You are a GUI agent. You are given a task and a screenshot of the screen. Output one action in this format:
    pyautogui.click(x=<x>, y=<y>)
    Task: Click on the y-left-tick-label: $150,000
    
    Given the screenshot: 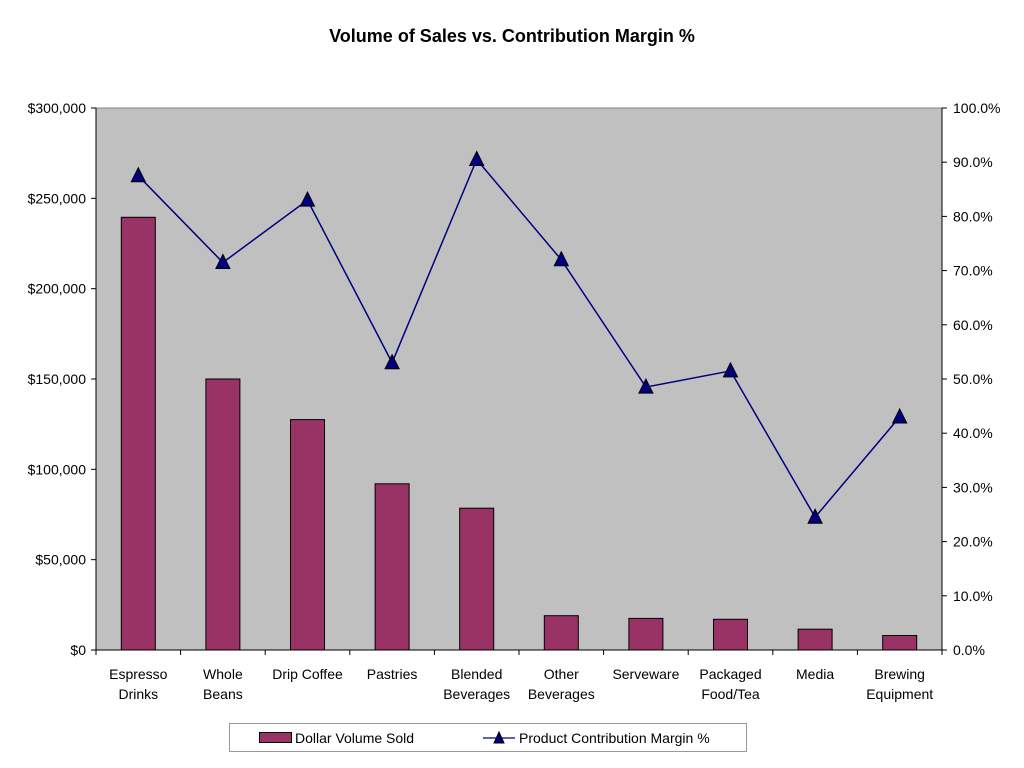 What is the action you would take?
    pyautogui.click(x=57, y=379)
    